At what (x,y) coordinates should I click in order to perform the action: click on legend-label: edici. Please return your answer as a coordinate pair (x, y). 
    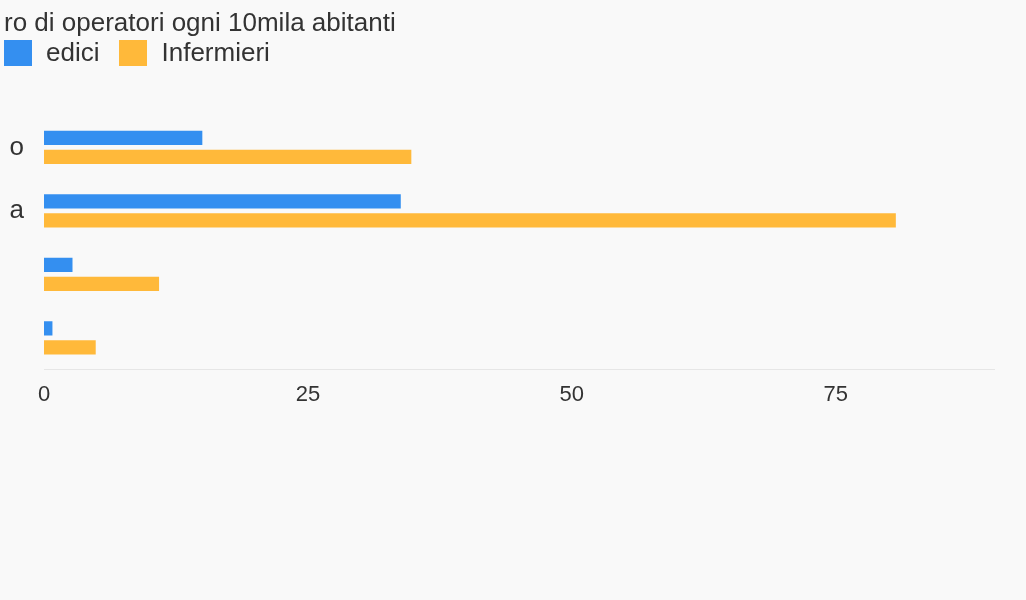
    Looking at the image, I should click on (73, 52).